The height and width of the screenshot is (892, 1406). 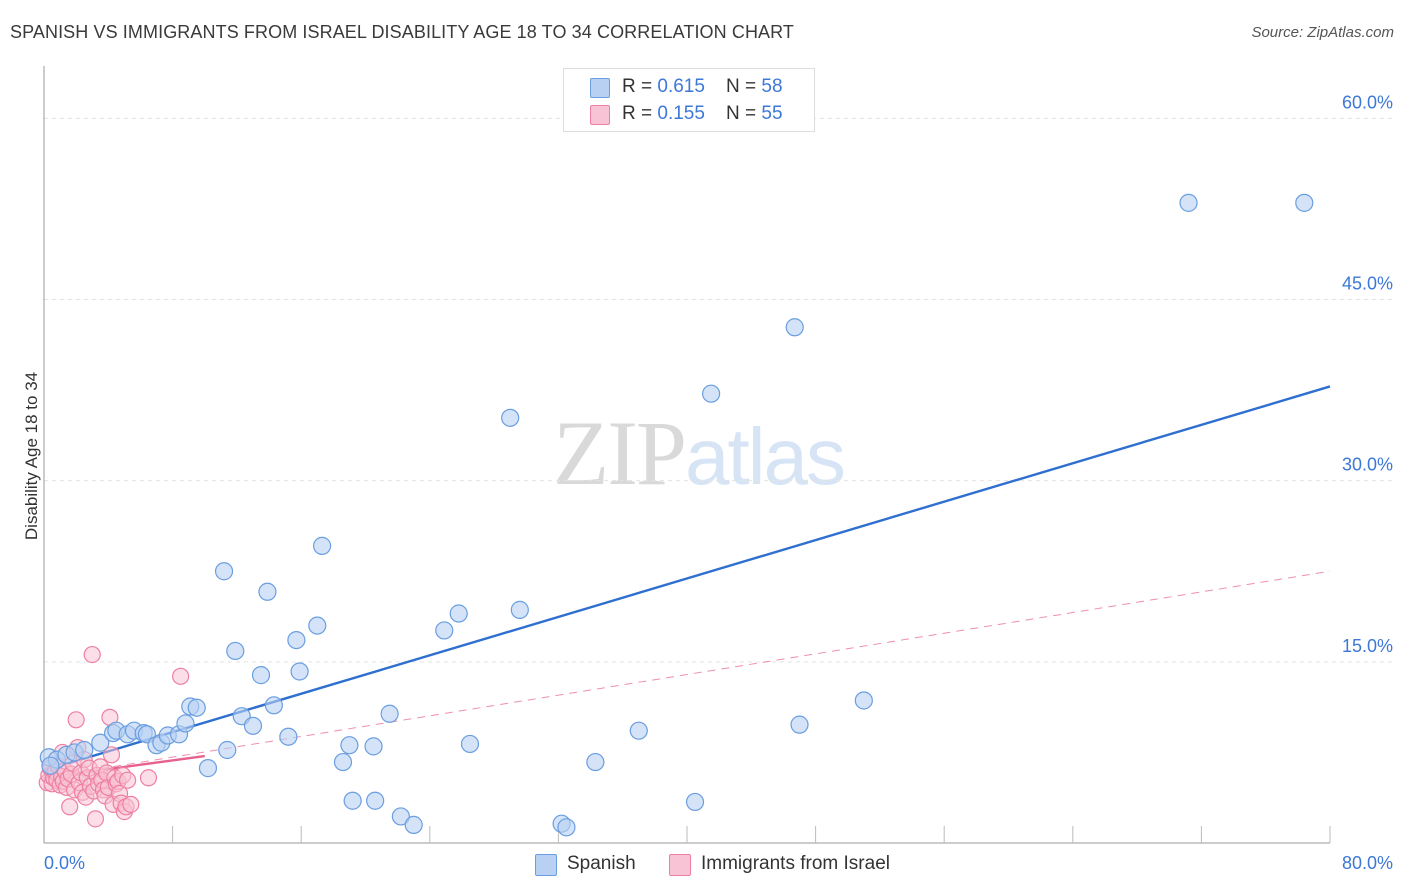 I want to click on y-tick-label: 45.0%, so click(x=1367, y=283).